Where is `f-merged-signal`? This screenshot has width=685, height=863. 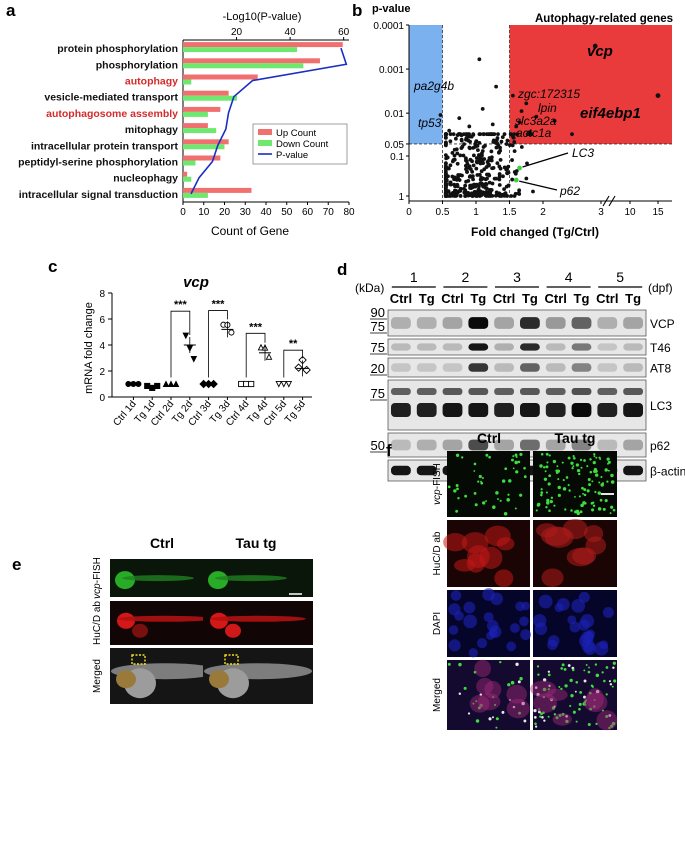 f-merged-signal is located at coordinates (595, 702).